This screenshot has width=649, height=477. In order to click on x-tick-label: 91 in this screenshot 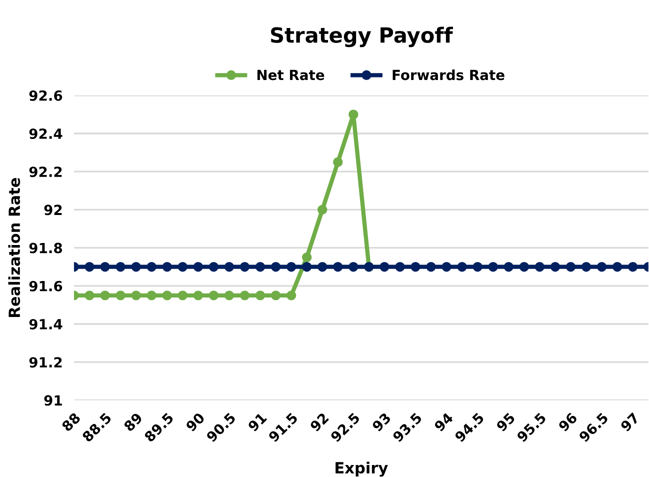, I will do `click(257, 422)`.